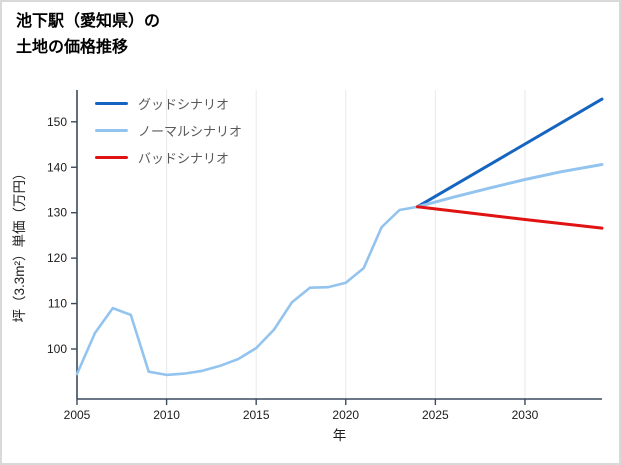 This screenshot has height=465, width=621. Describe the element at coordinates (184, 104) in the screenshot. I see `good-scenario-label: グッドシナリオ` at that location.